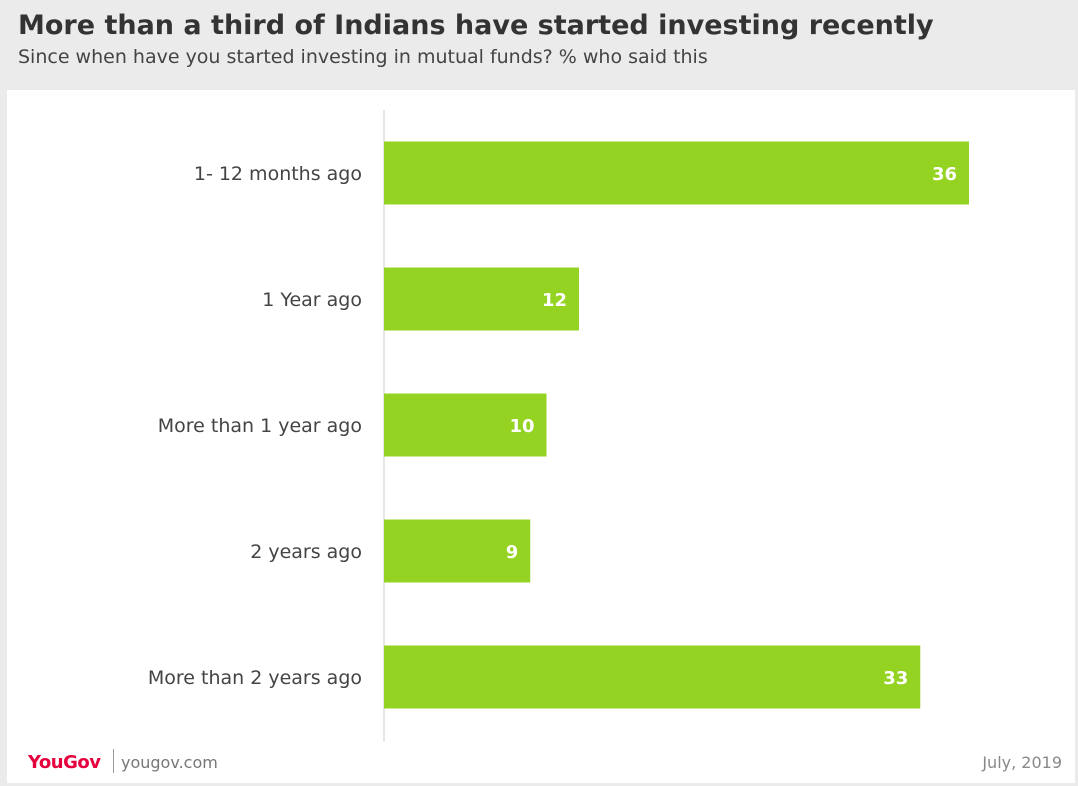  I want to click on data-label: 10, so click(521, 426).